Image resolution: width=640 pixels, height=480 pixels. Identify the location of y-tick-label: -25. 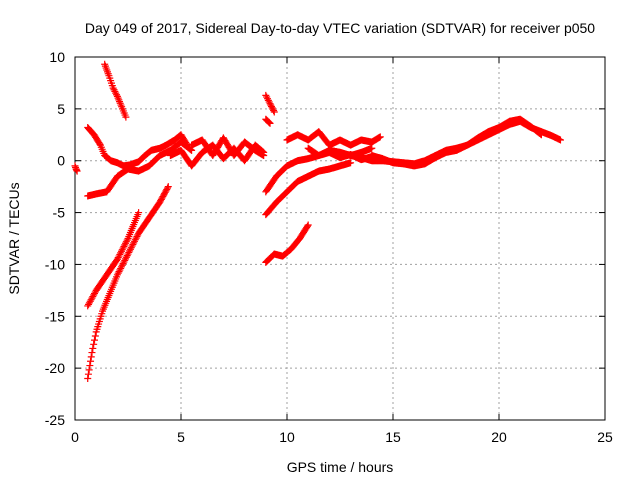
(55, 420).